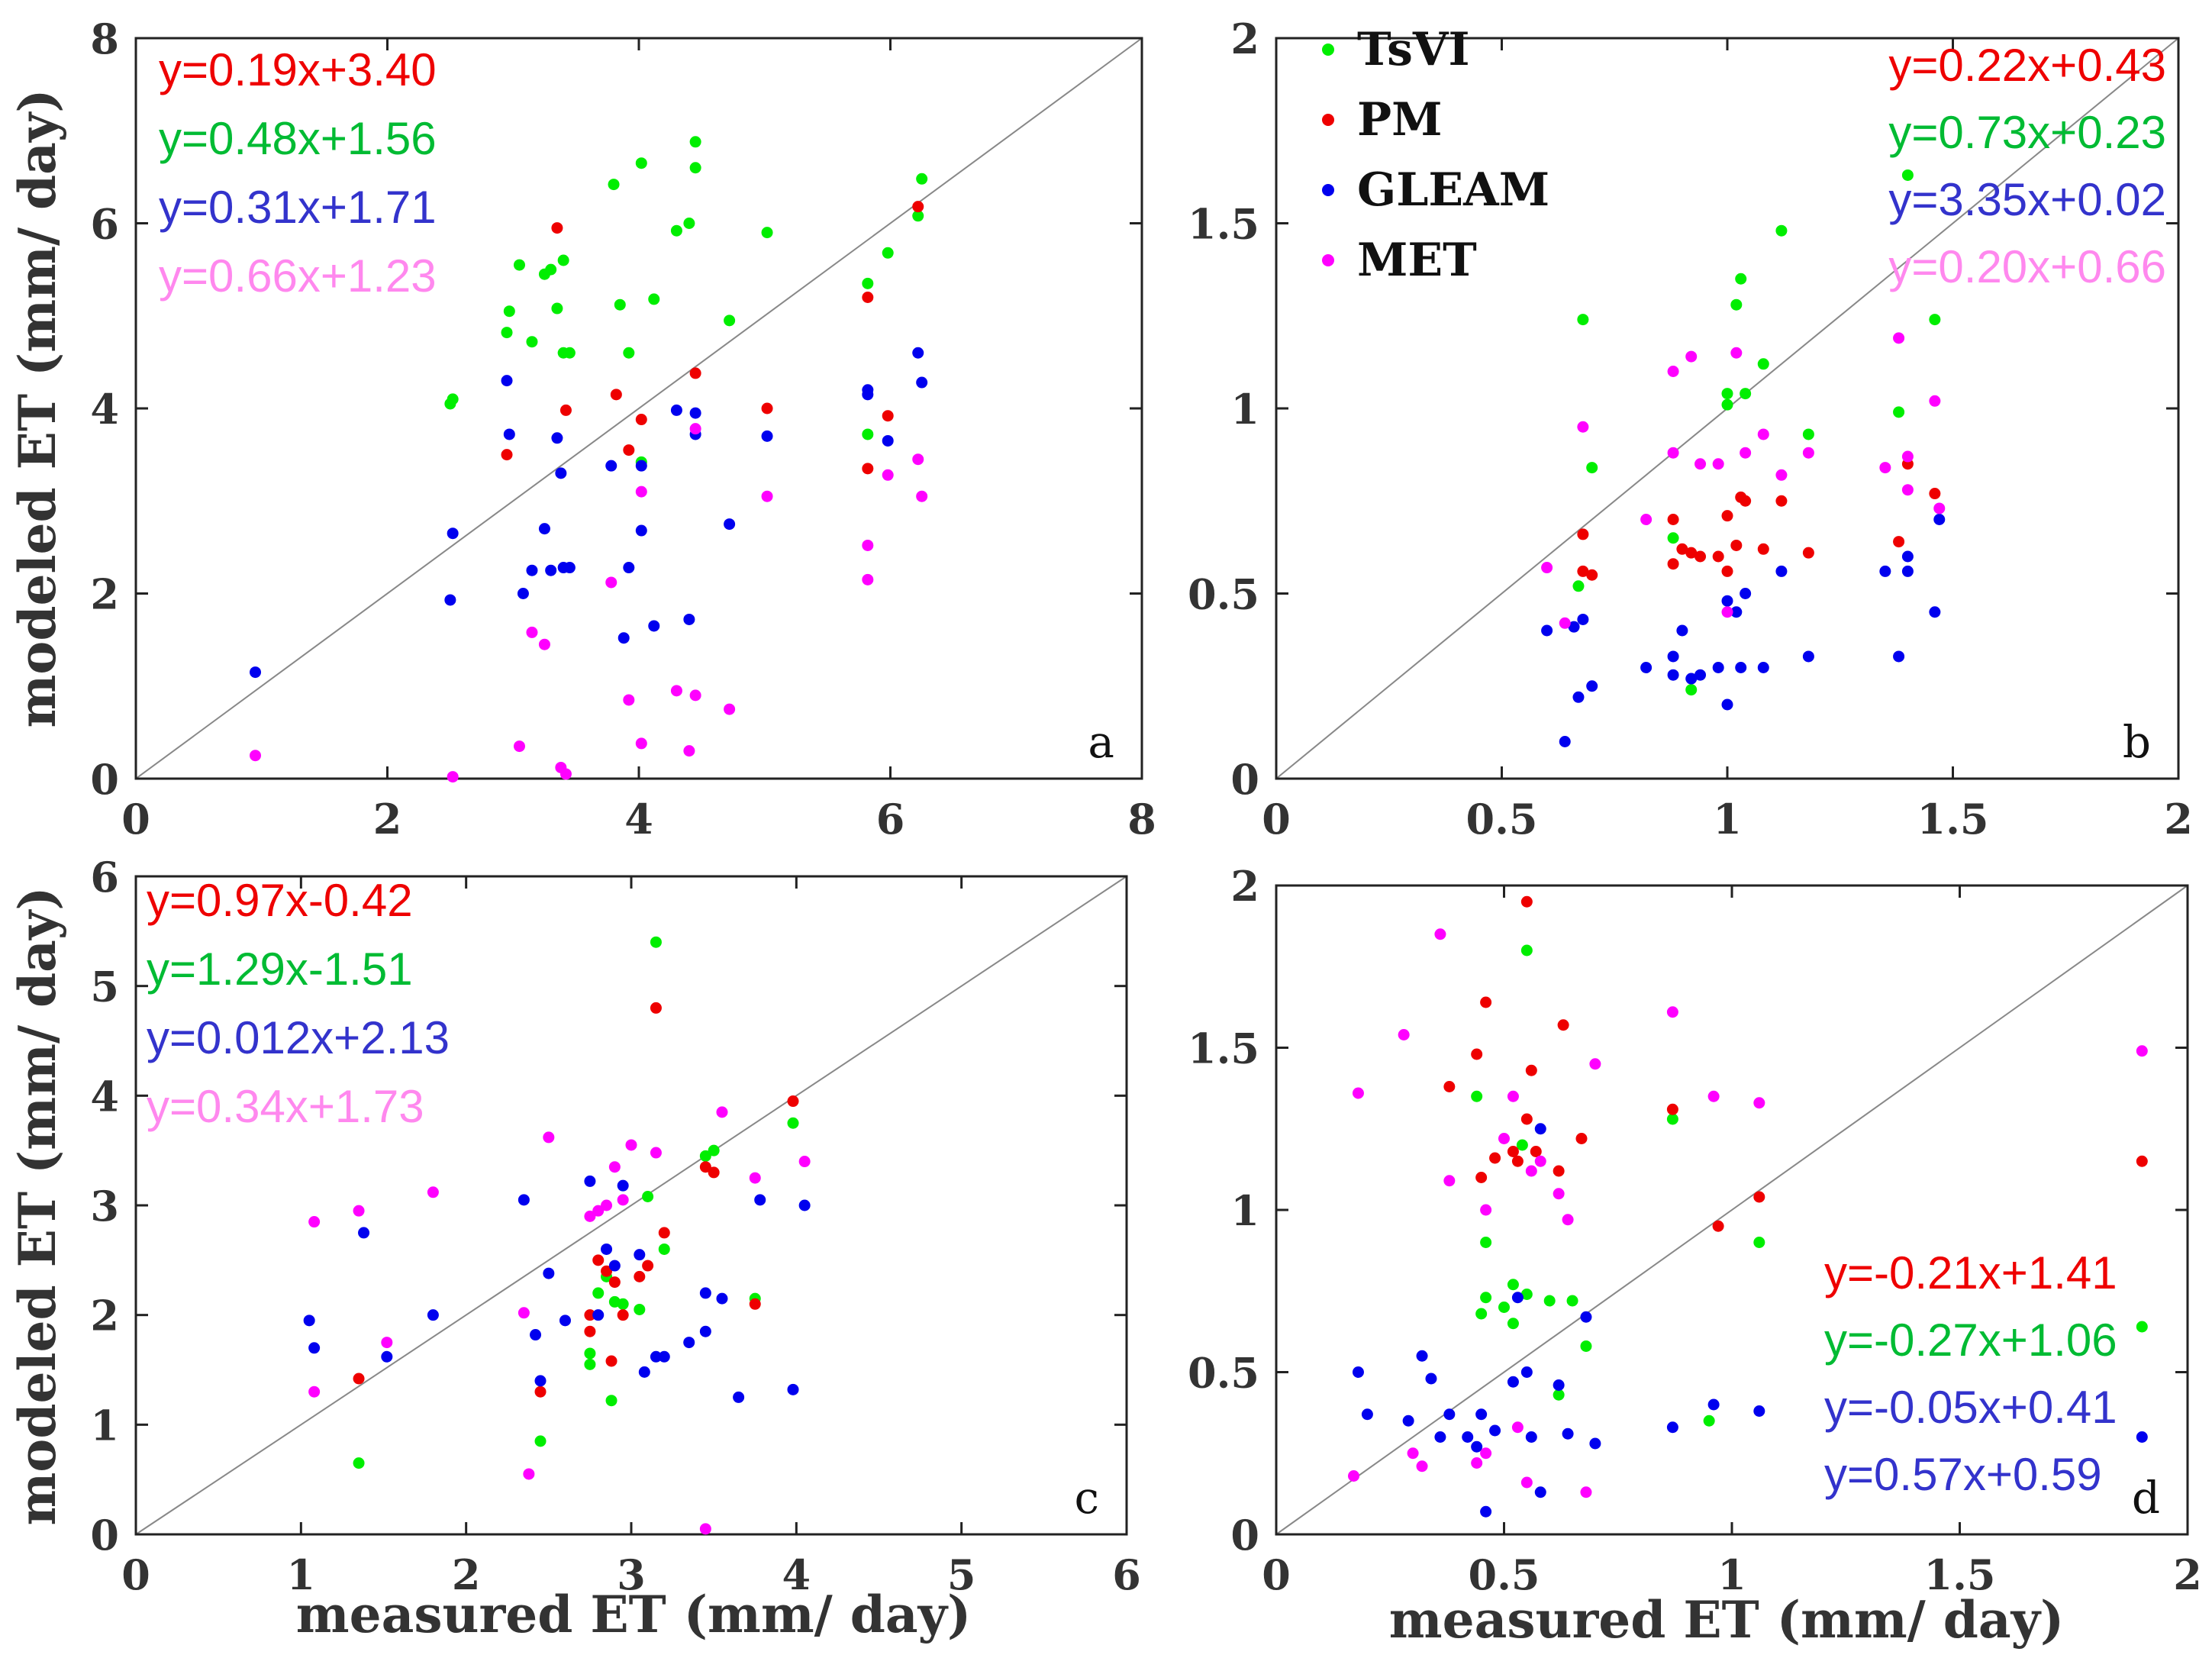  What do you see at coordinates (285, 1106) in the screenshot?
I see `regression-equation: y=0.34x+1.73` at bounding box center [285, 1106].